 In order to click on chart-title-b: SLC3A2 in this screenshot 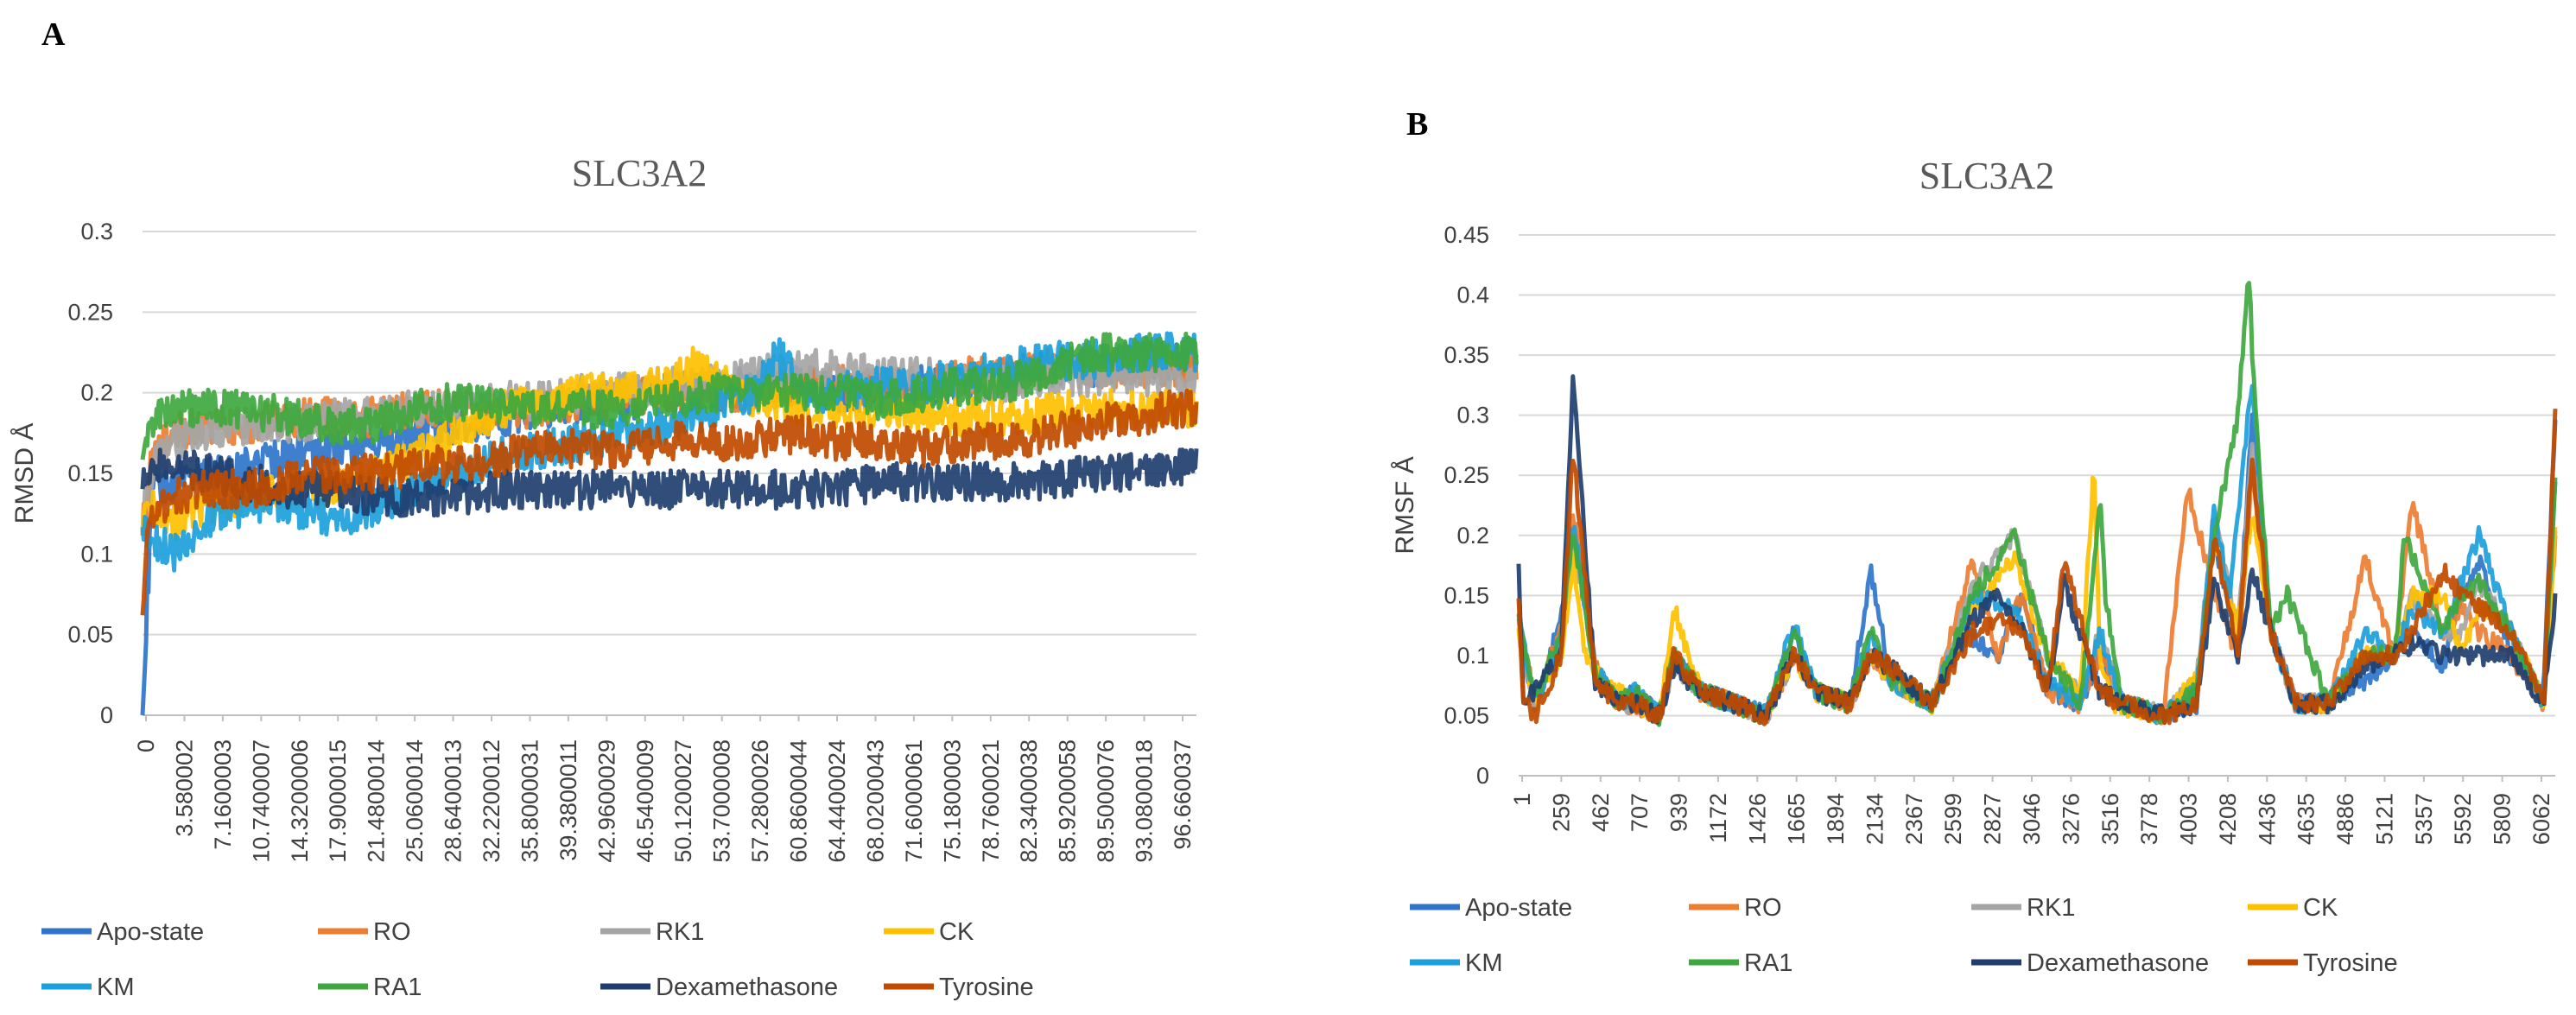, I will do `click(1986, 176)`.